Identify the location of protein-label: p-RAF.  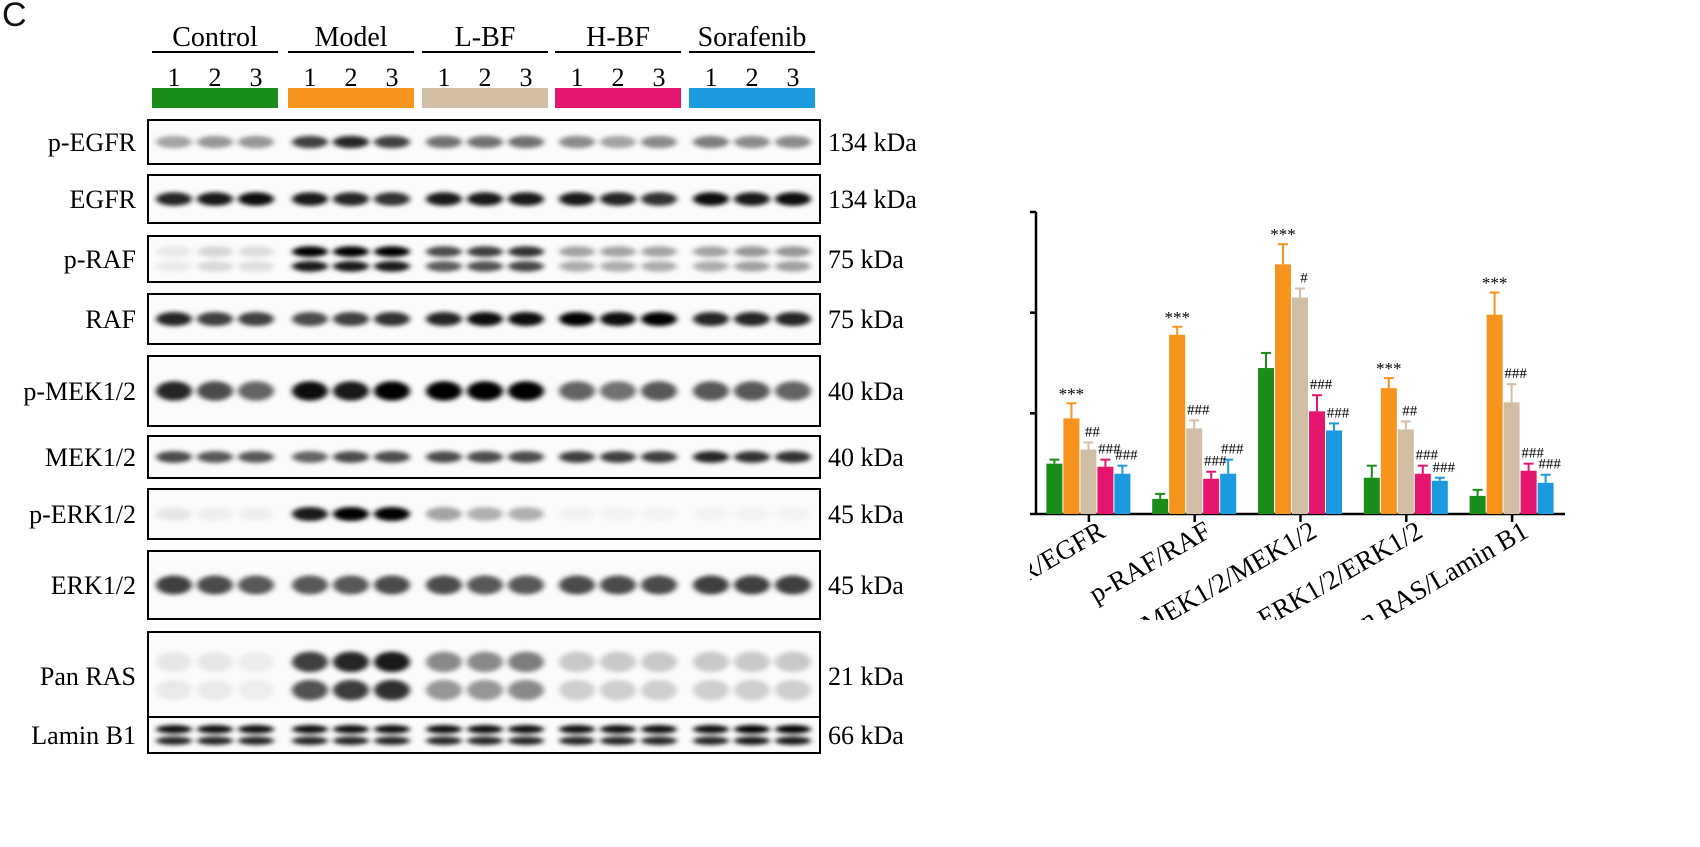
(100, 259).